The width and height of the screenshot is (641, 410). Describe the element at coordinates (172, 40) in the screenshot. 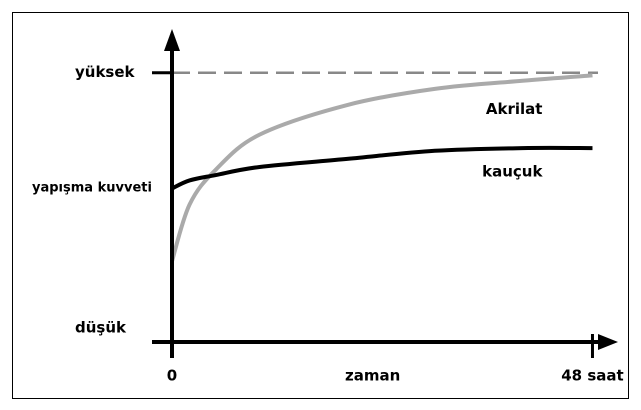

I see `y-axis-arrow` at that location.